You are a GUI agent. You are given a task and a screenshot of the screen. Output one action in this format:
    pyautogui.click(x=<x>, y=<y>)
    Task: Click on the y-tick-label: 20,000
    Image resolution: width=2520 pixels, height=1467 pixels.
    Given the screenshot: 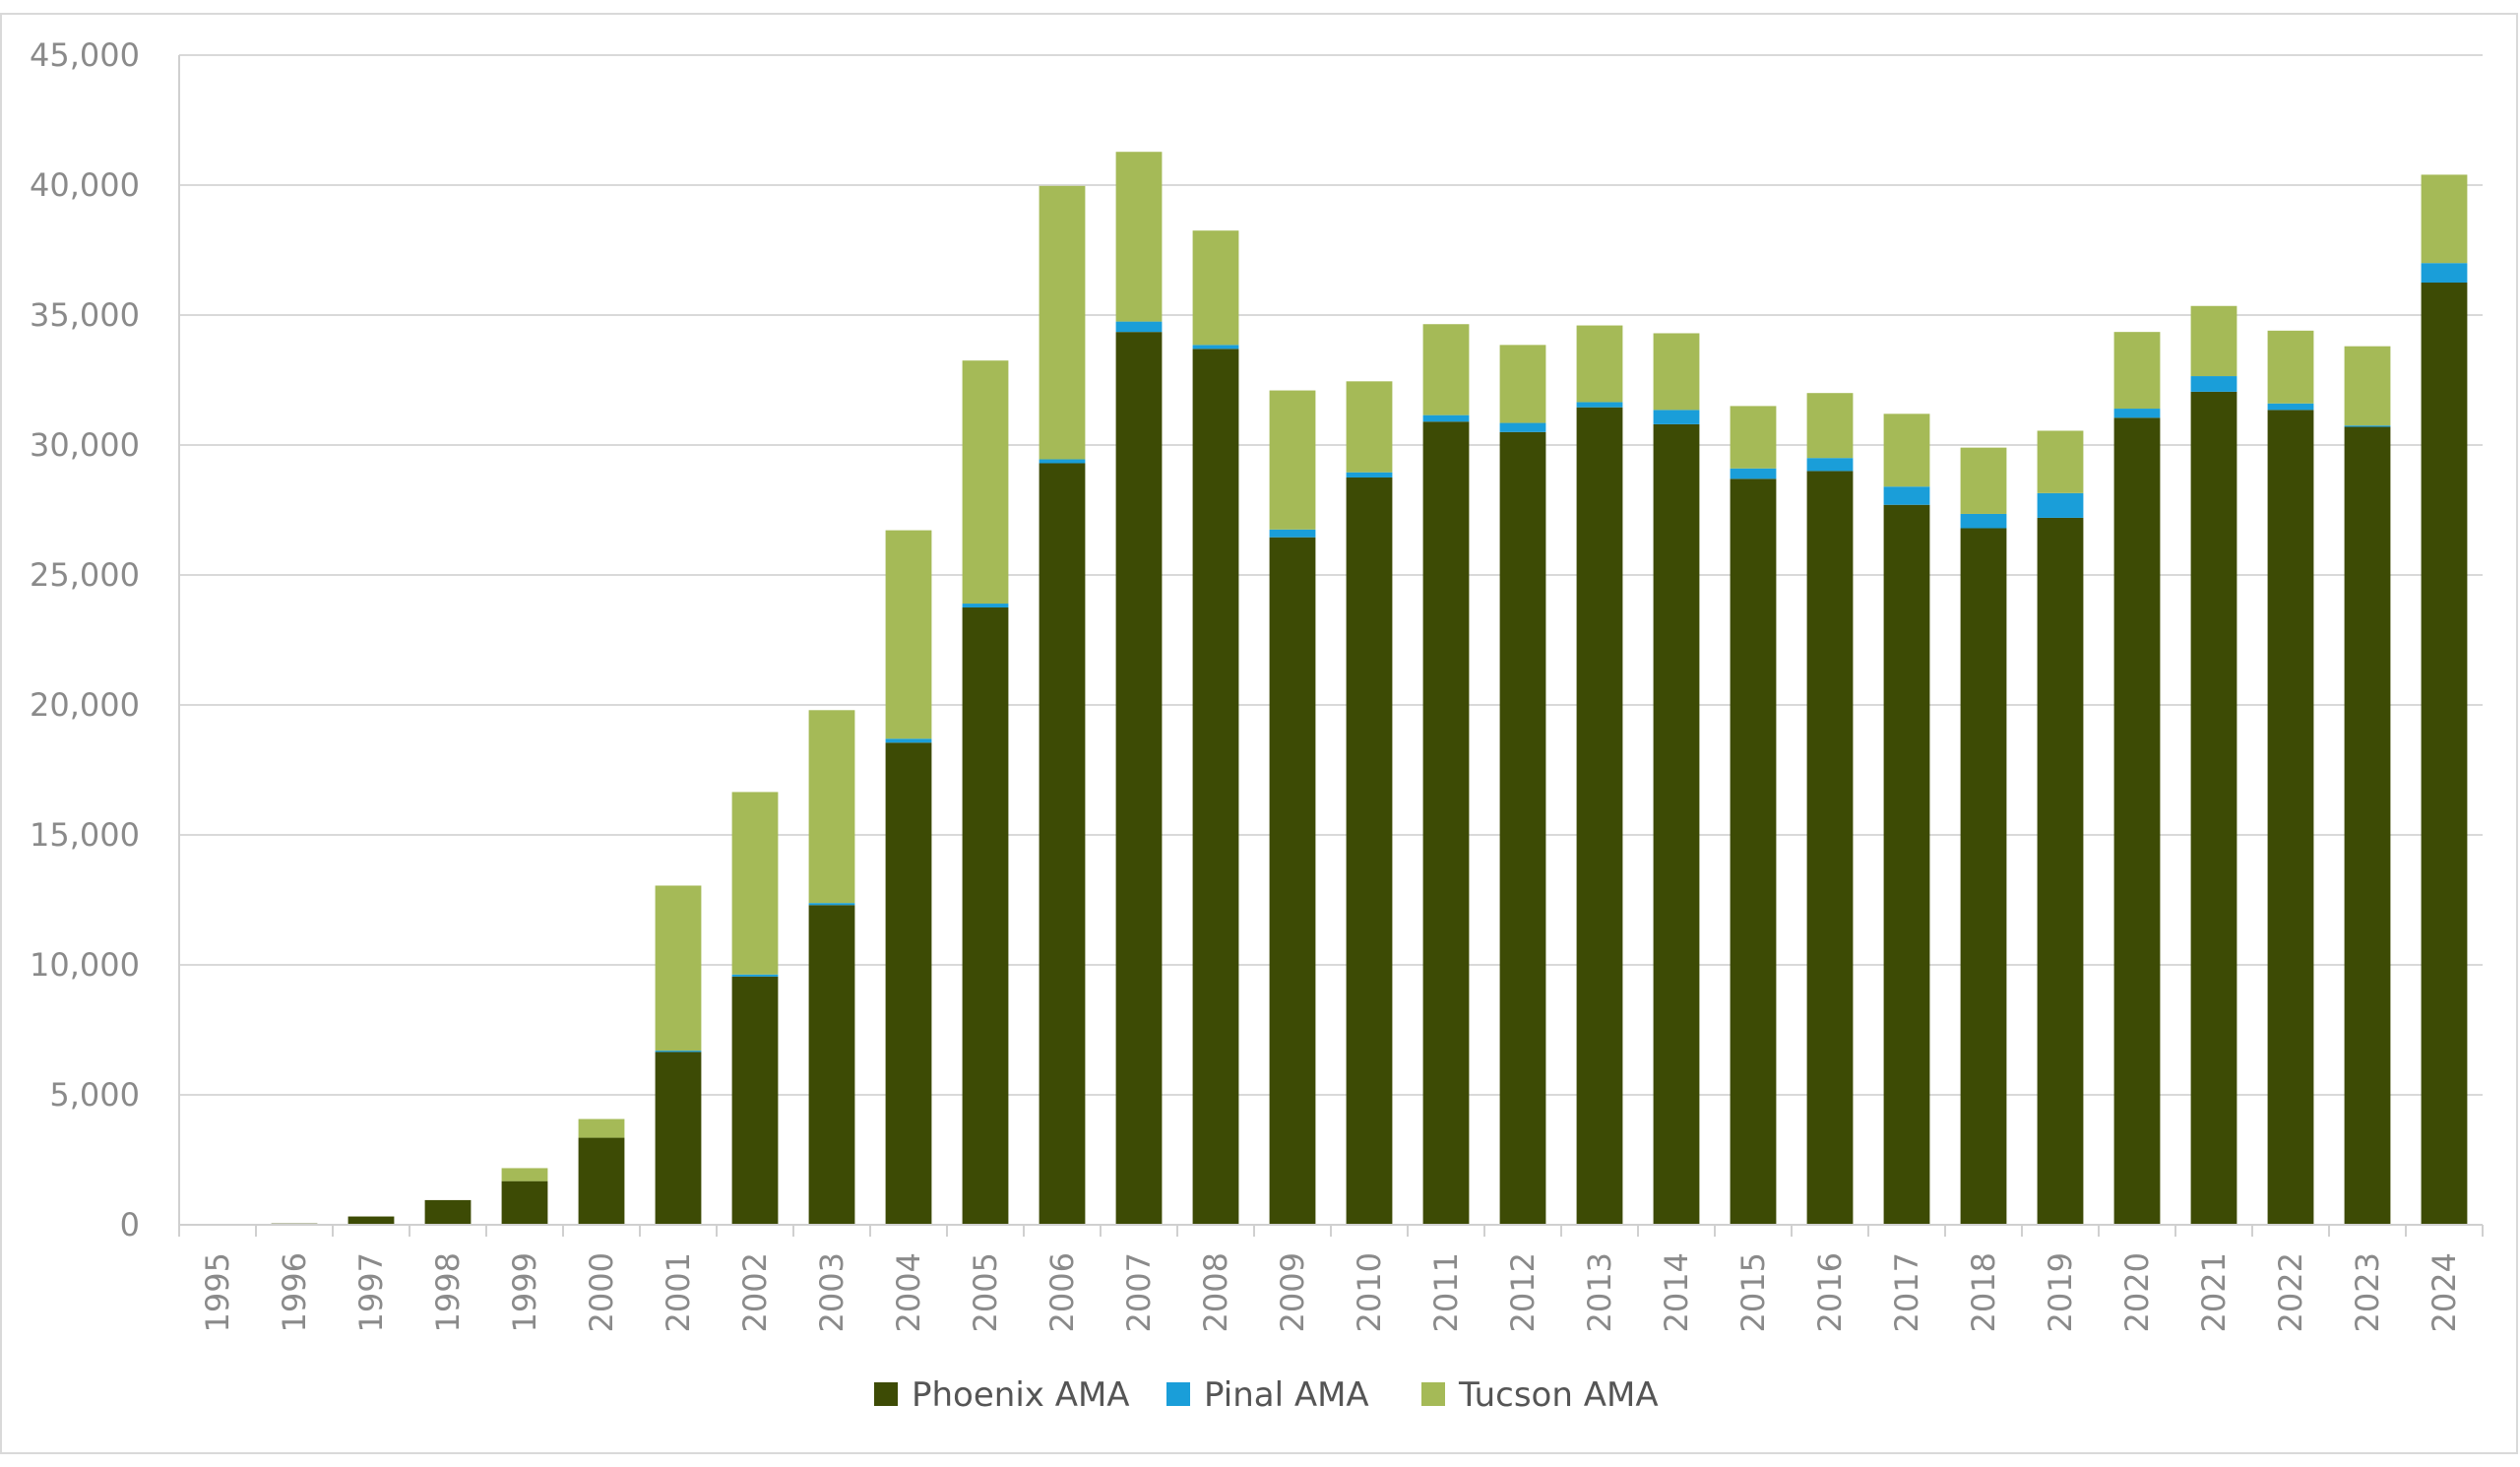 What is the action you would take?
    pyautogui.click(x=85, y=705)
    